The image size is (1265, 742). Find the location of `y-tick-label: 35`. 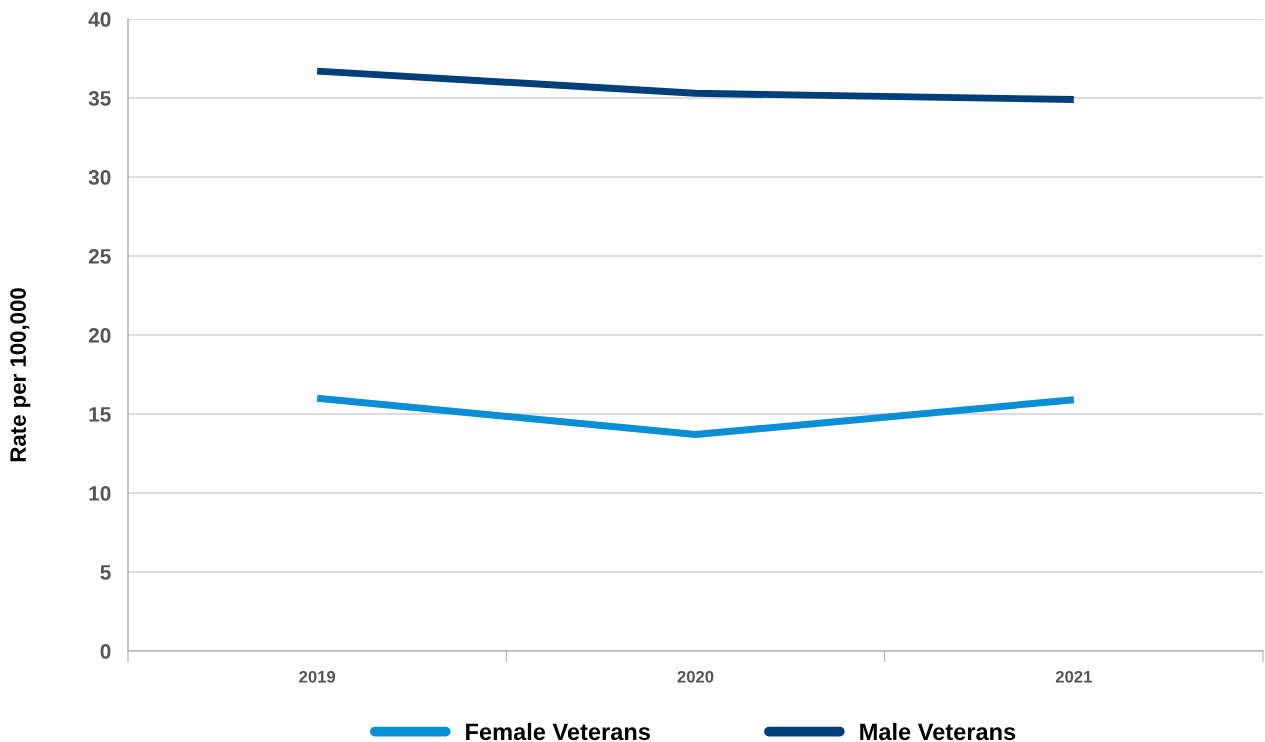

y-tick-label: 35 is located at coordinates (99, 98).